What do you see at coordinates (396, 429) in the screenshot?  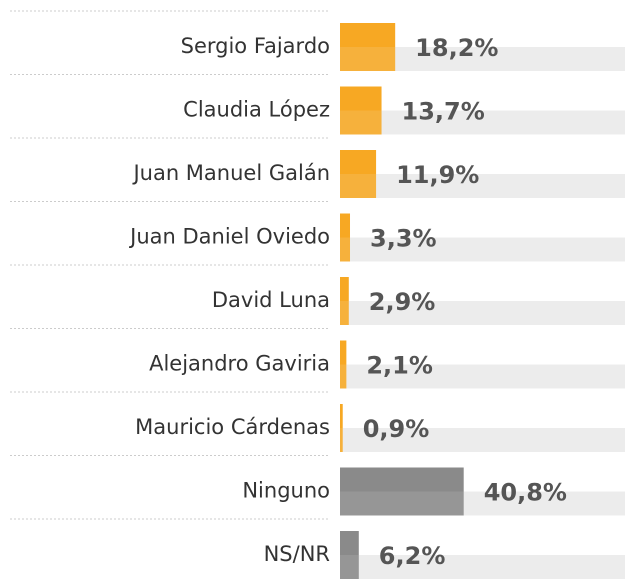 I see `value-label: 0,9%` at bounding box center [396, 429].